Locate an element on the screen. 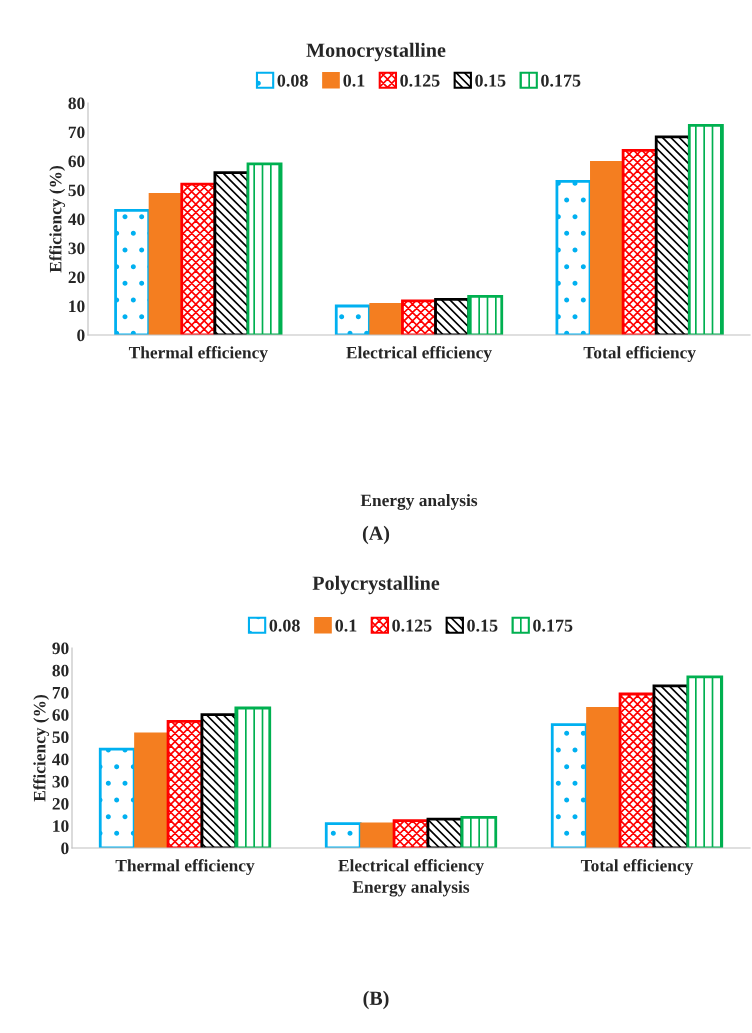  chart-title: Monocrystalline is located at coordinates (376, 52).